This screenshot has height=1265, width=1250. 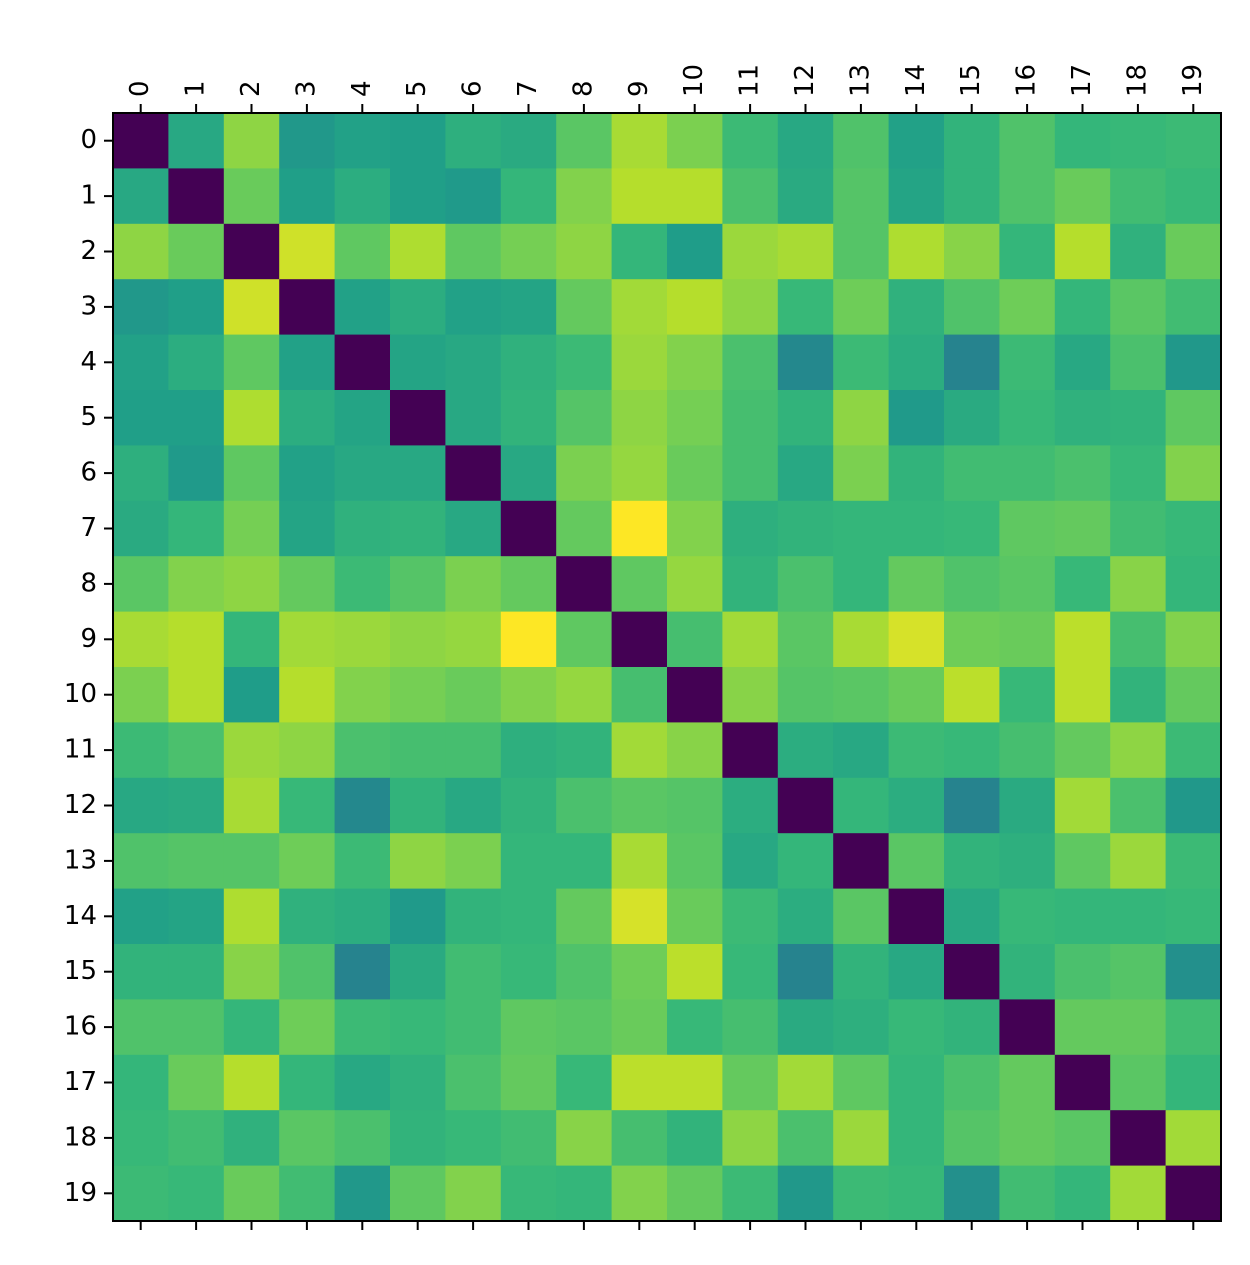 What do you see at coordinates (583, 88) in the screenshot?
I see `x-tick-label: 8` at bounding box center [583, 88].